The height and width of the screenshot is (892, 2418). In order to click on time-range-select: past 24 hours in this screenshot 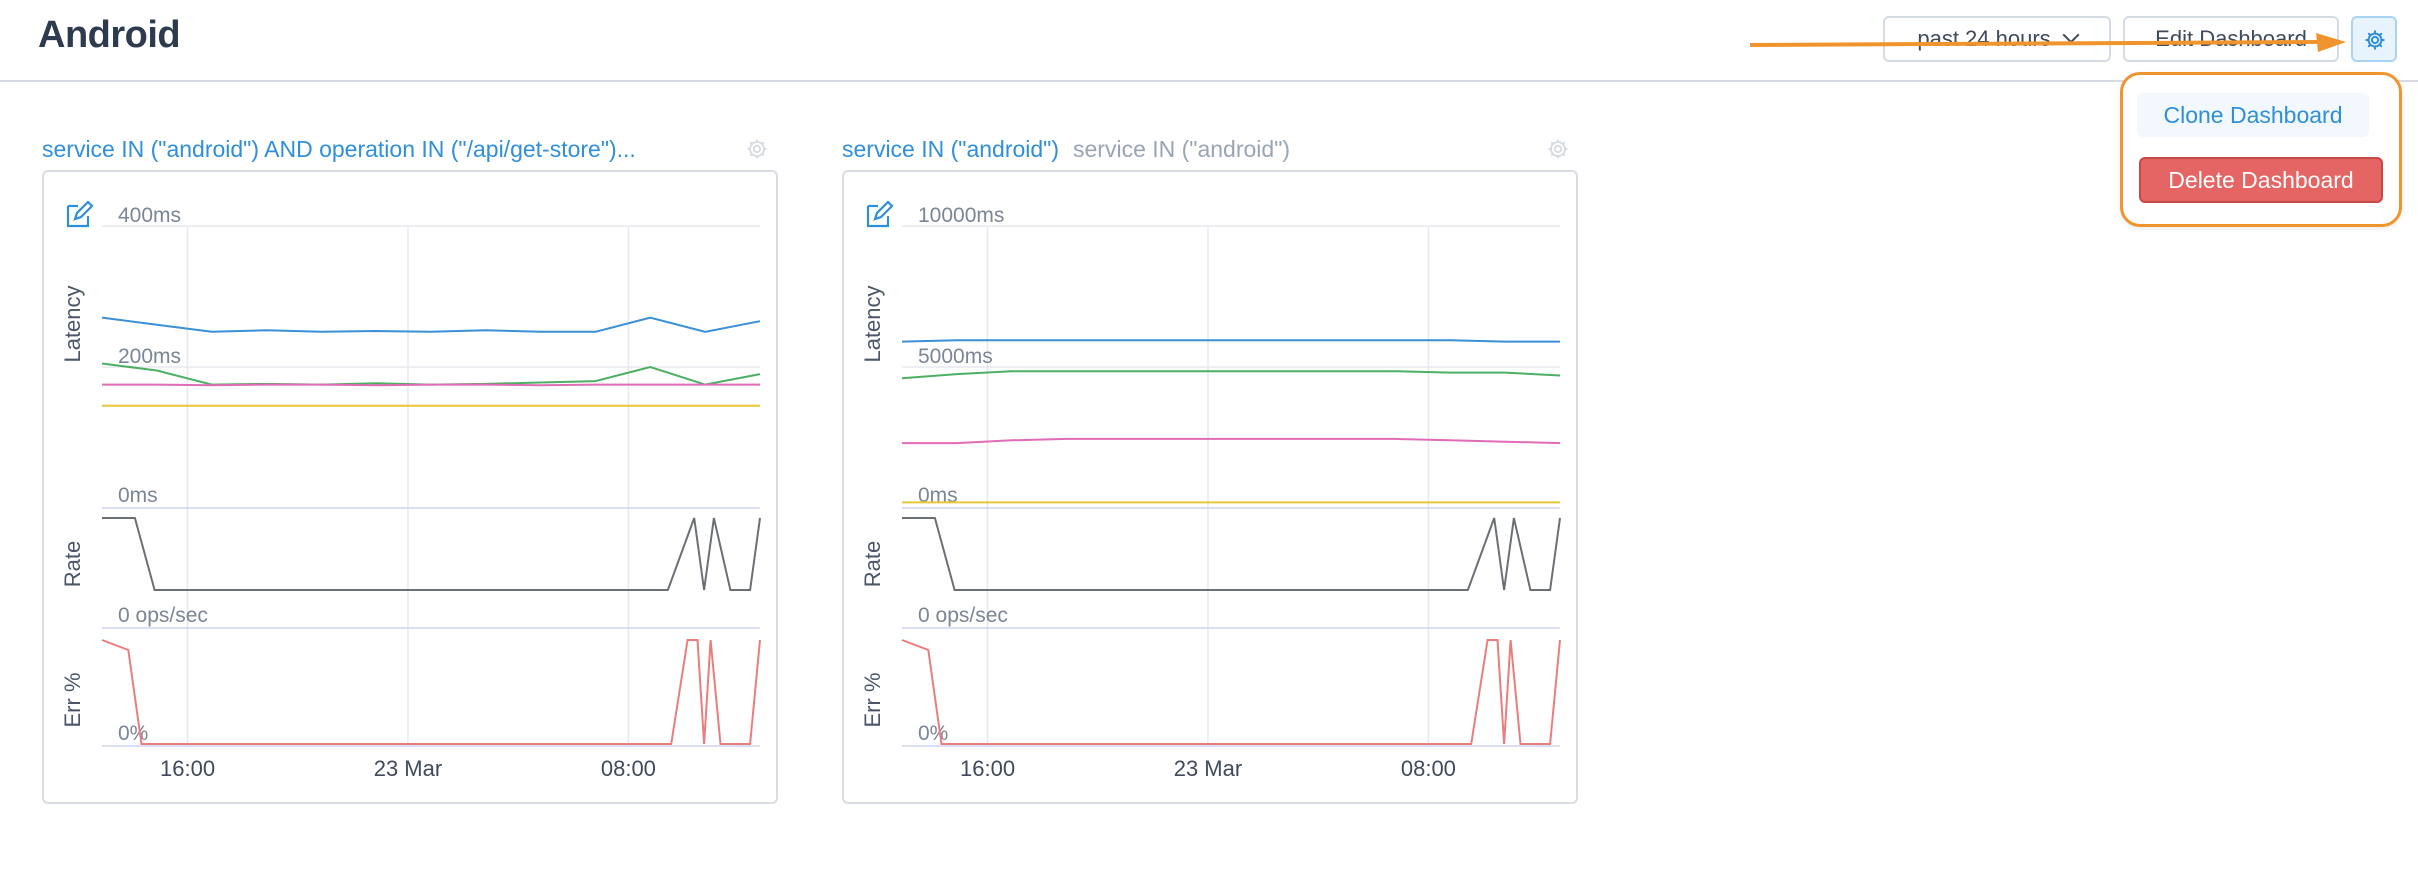, I will do `click(1997, 39)`.